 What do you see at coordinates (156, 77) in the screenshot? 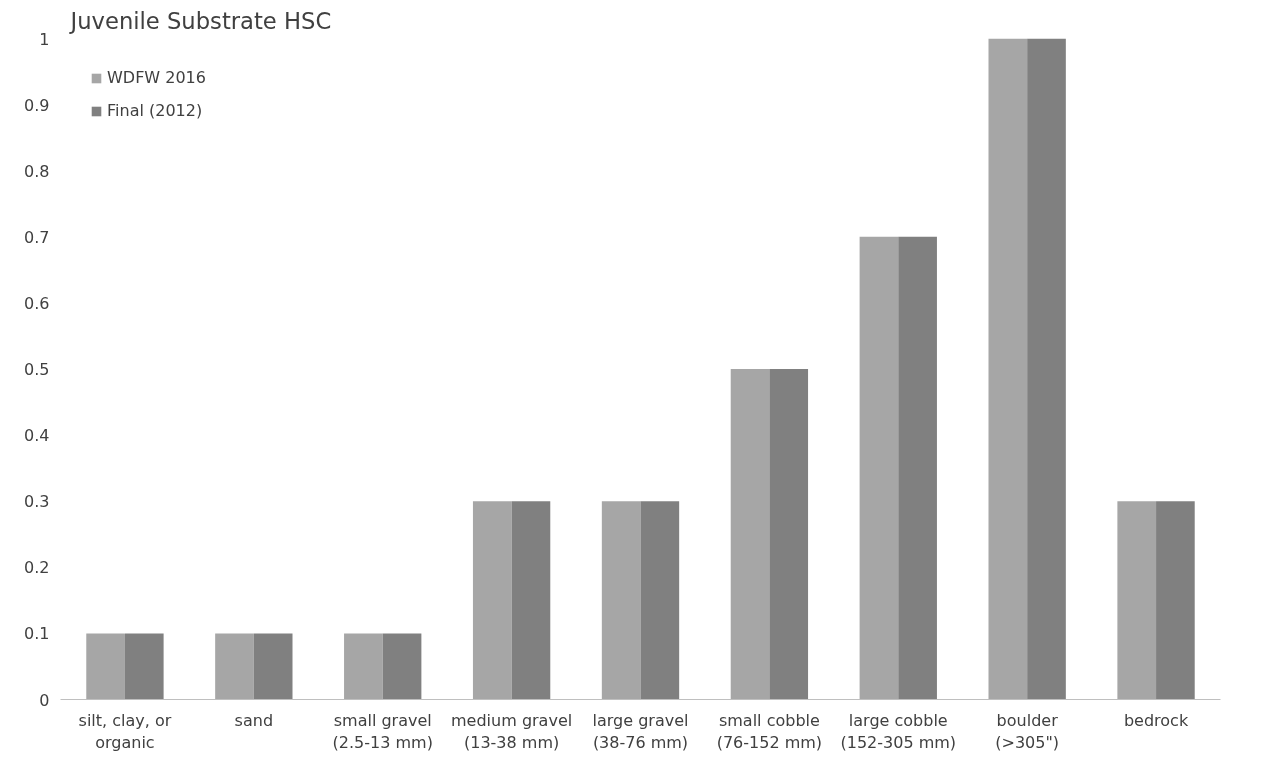
I see `legend-label: WDFW 2016` at bounding box center [156, 77].